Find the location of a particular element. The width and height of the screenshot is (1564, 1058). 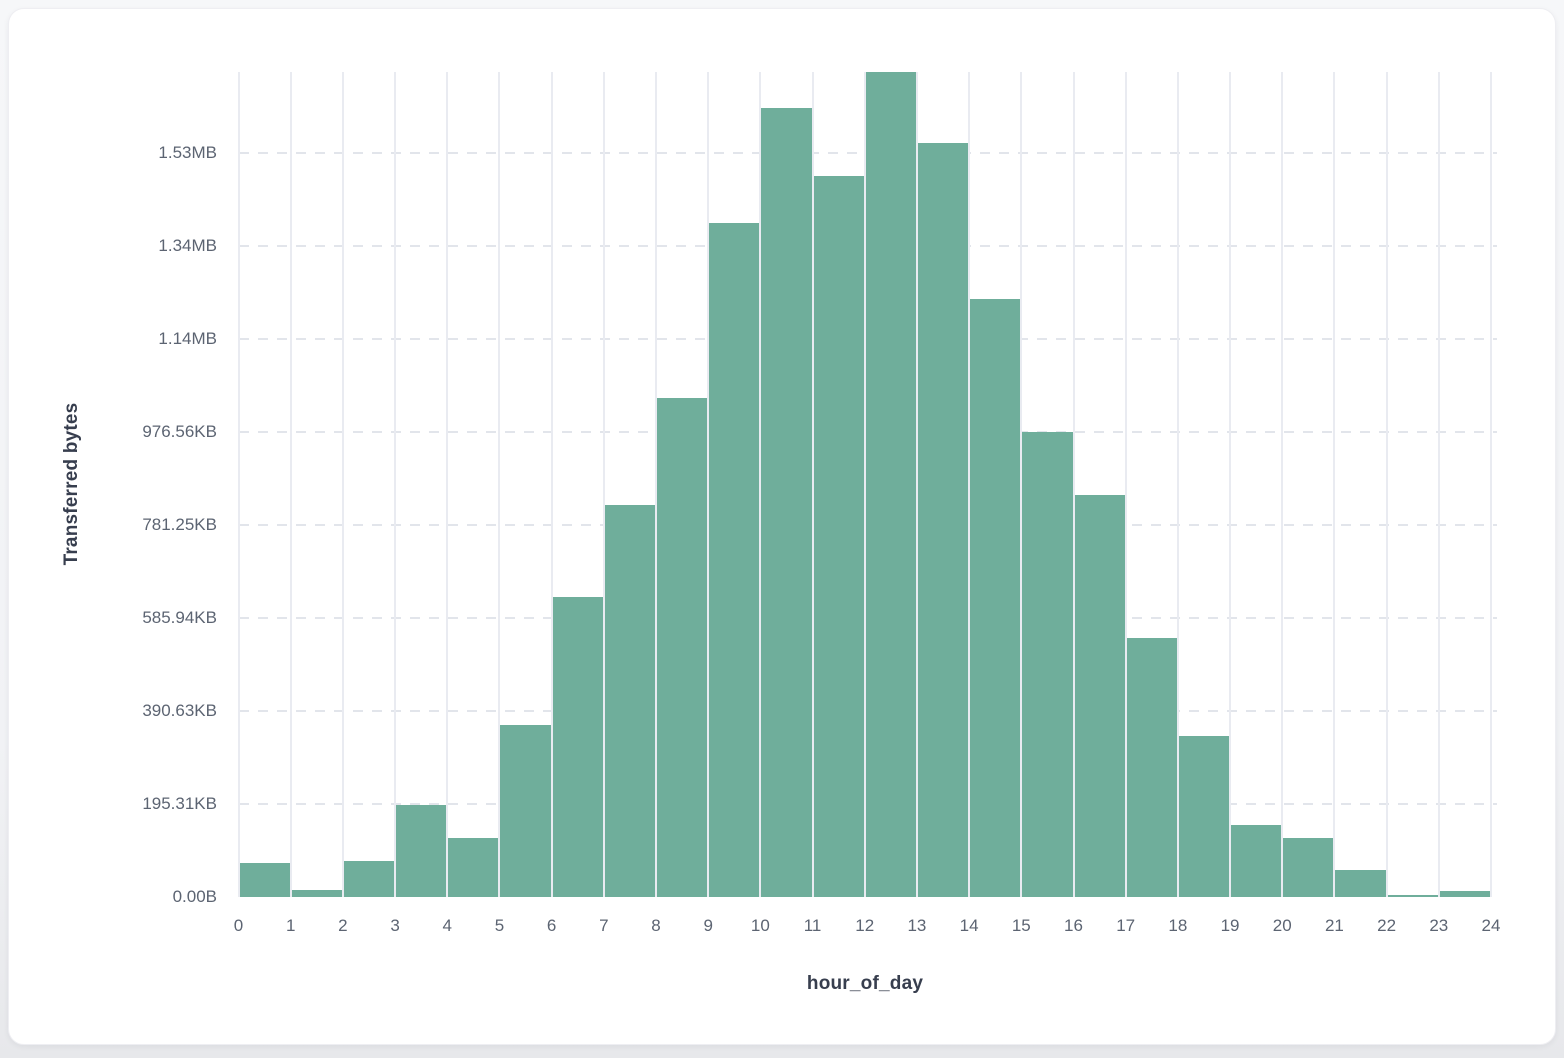

x-tick-label: 24 is located at coordinates (1491, 925).